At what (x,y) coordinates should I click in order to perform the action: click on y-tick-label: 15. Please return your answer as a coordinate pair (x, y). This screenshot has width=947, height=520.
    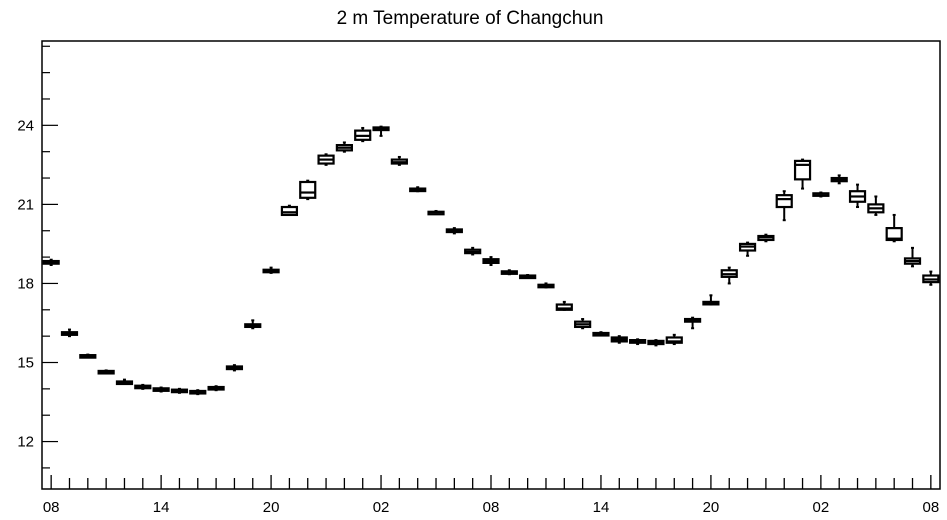
    Looking at the image, I should click on (25, 363).